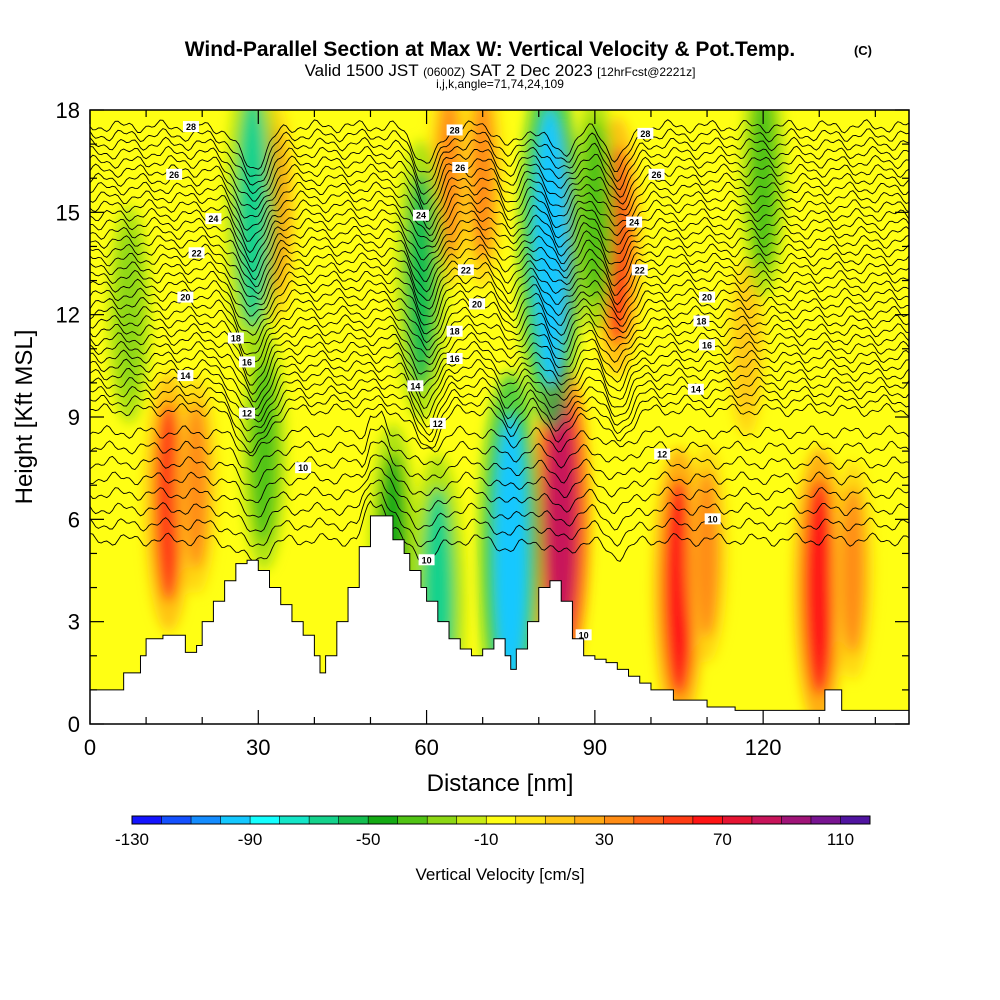  I want to click on contour-label-text: 10, so click(584, 635).